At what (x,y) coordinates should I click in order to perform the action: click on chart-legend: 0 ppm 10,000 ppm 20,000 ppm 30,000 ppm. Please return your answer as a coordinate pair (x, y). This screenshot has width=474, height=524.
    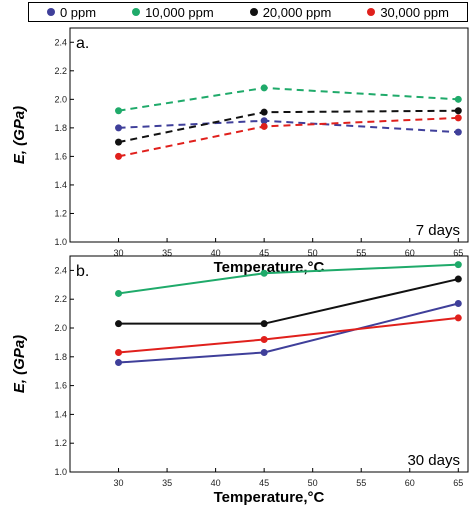
    Looking at the image, I should click on (248, 12).